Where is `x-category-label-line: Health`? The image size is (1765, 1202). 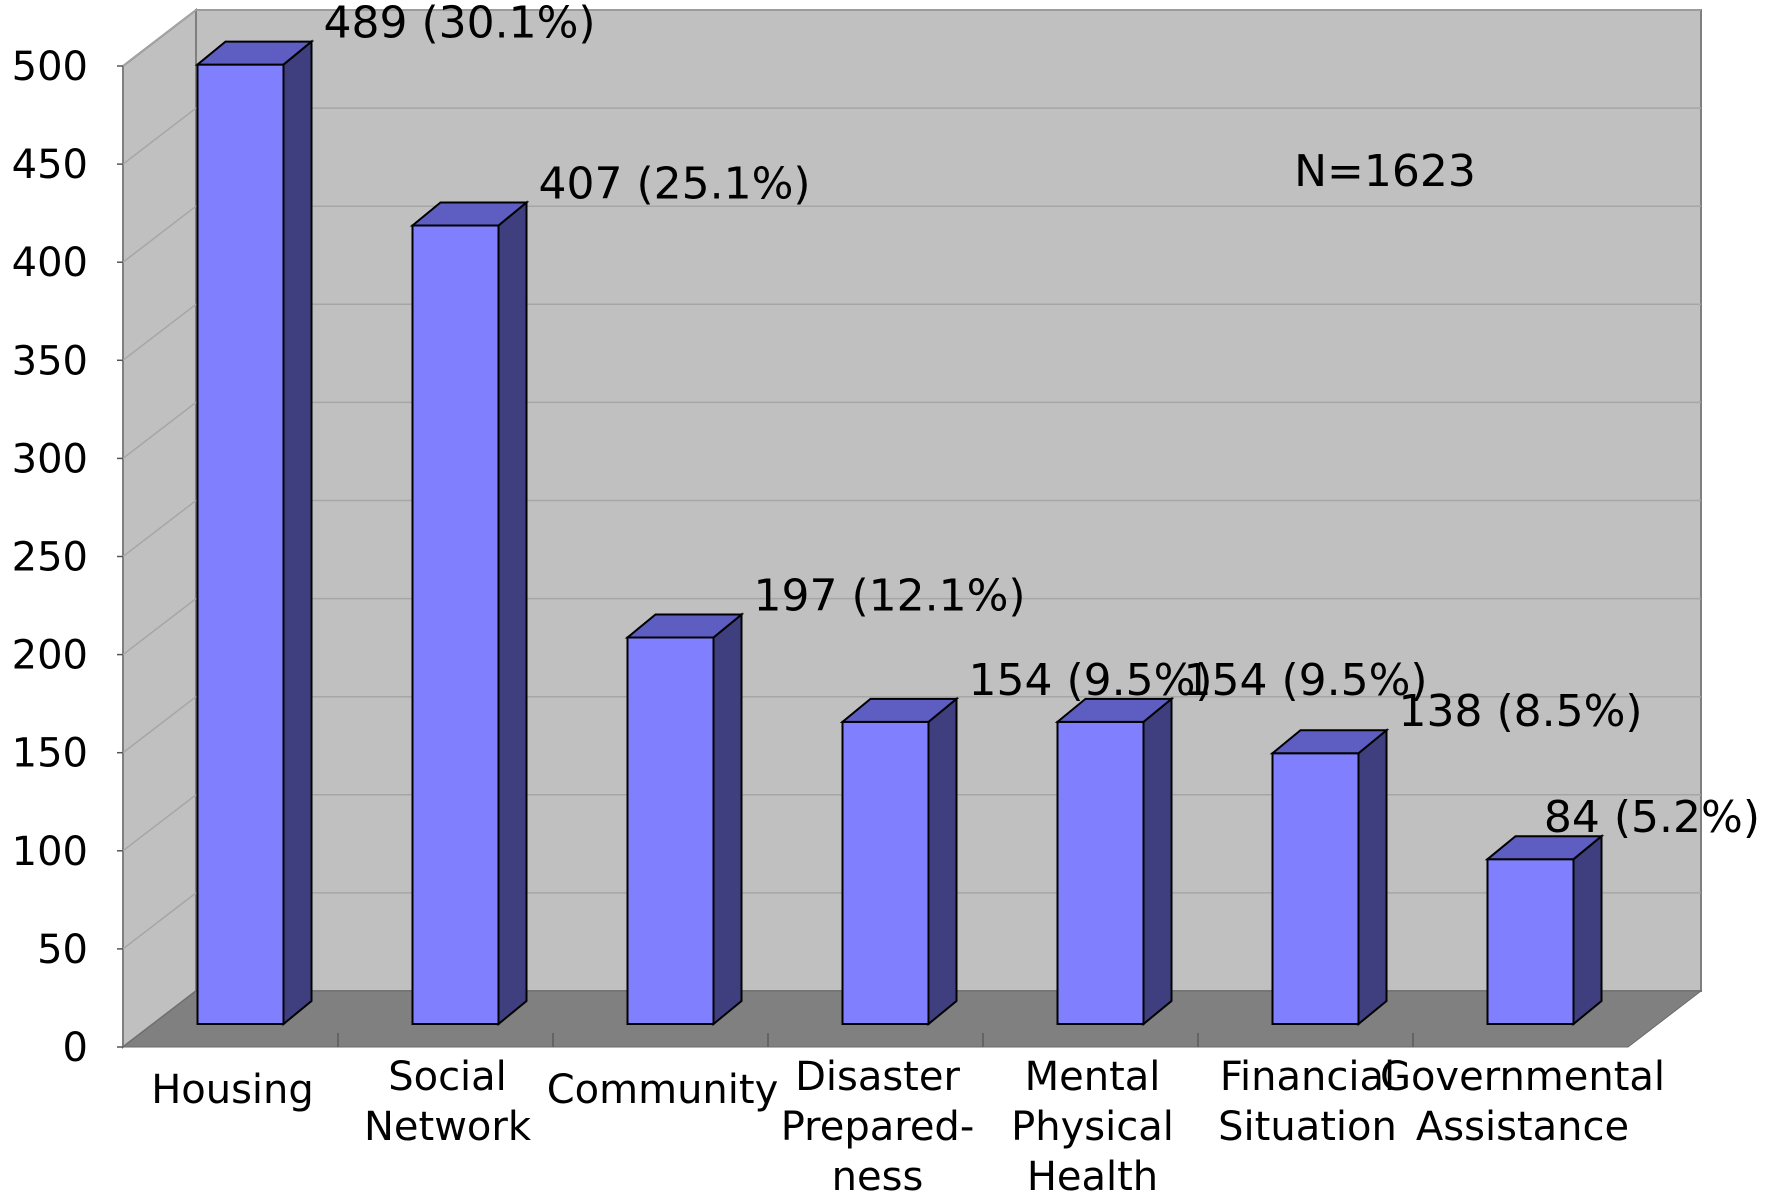 x-category-label-line: Health is located at coordinates (1092, 1175).